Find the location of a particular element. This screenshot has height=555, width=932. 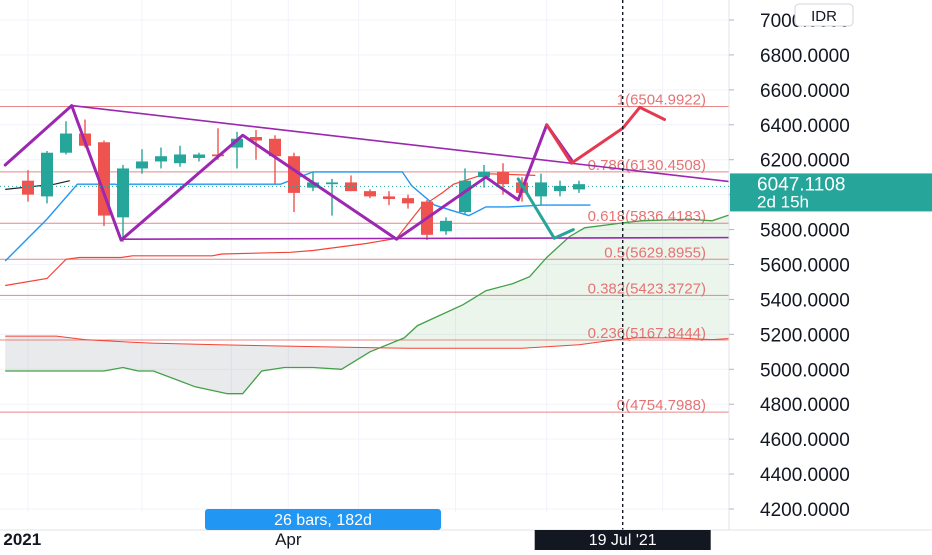

price-tick-label: 4600.0000 is located at coordinates (805, 440).